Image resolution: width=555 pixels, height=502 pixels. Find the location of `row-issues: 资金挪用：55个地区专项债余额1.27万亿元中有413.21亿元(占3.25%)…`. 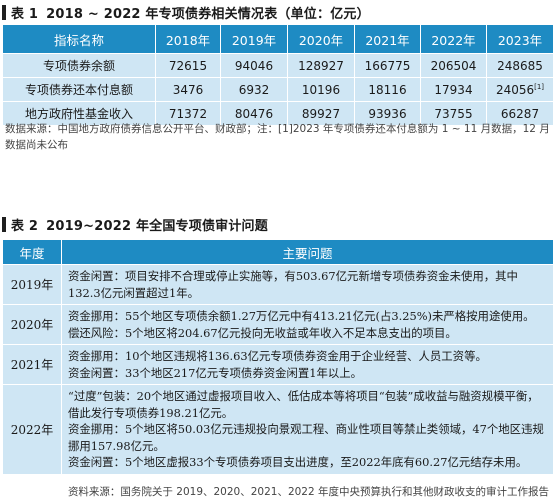

row-issues: 资金挪用：55个地区专项债余额1.27万亿元中有413.21亿元(占3.25%)… is located at coordinates (307, 324).